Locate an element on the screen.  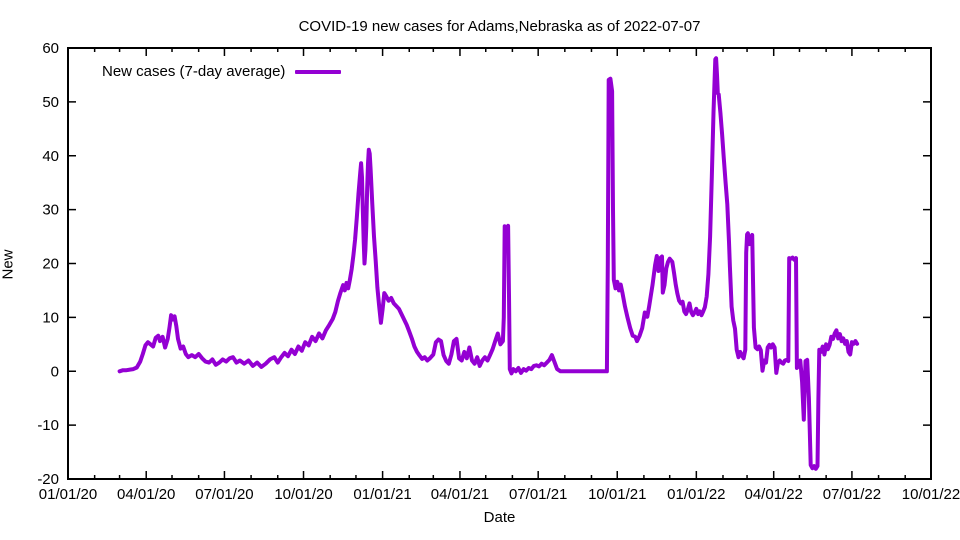
legend-label: New cases (7-day average) is located at coordinates (194, 71).